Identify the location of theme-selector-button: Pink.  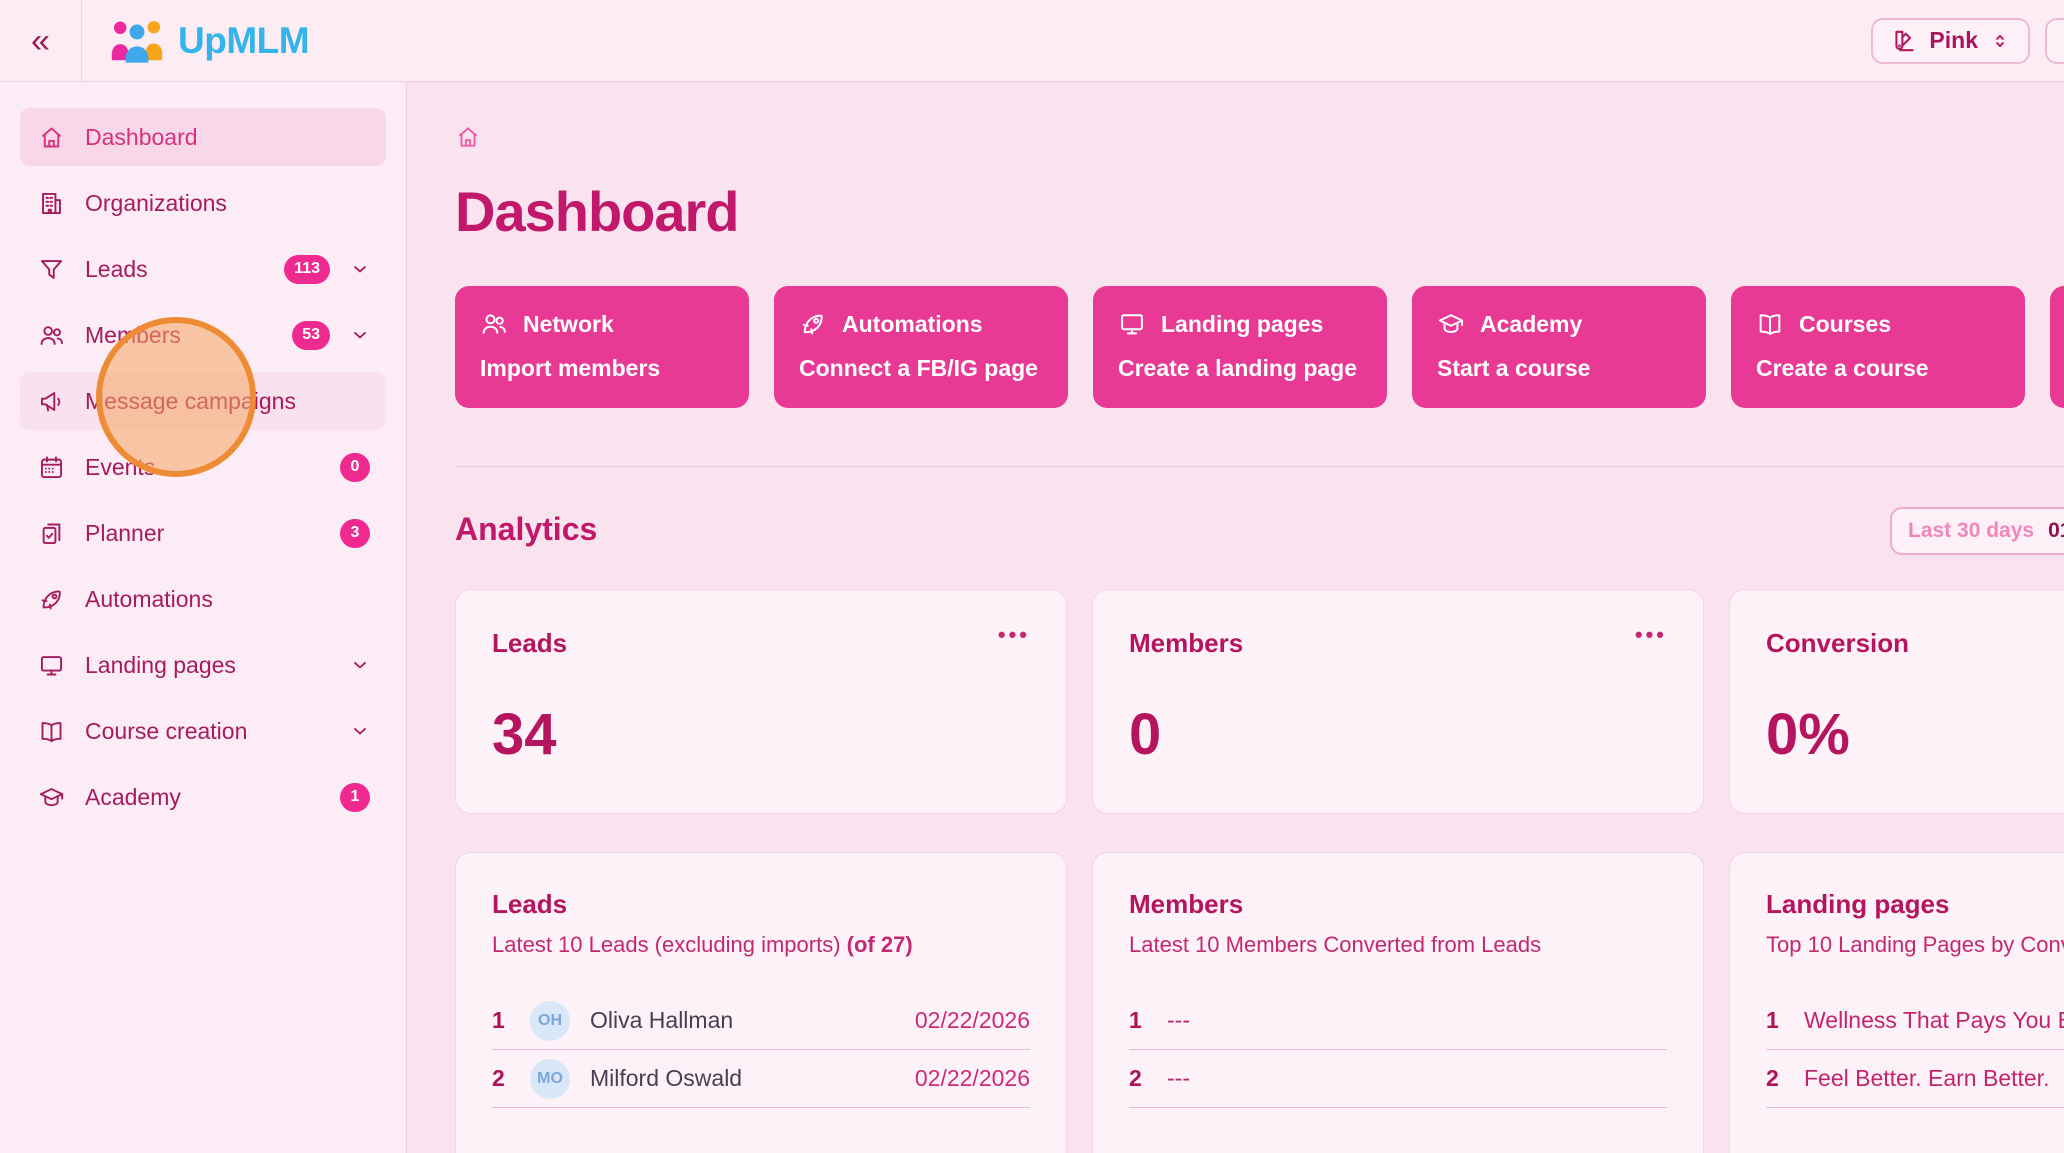
(1950, 40).